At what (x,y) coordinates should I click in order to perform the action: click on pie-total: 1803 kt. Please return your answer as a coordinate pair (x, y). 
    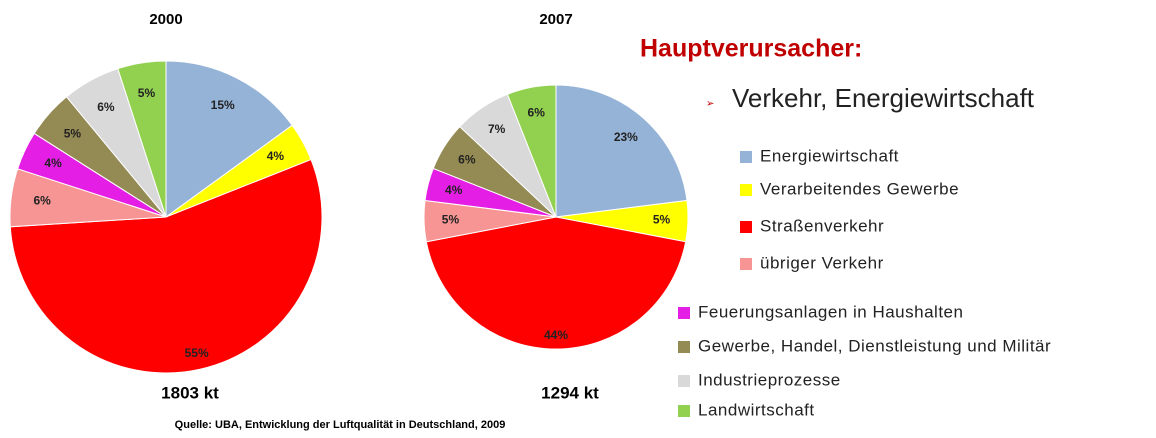
    Looking at the image, I should click on (190, 392).